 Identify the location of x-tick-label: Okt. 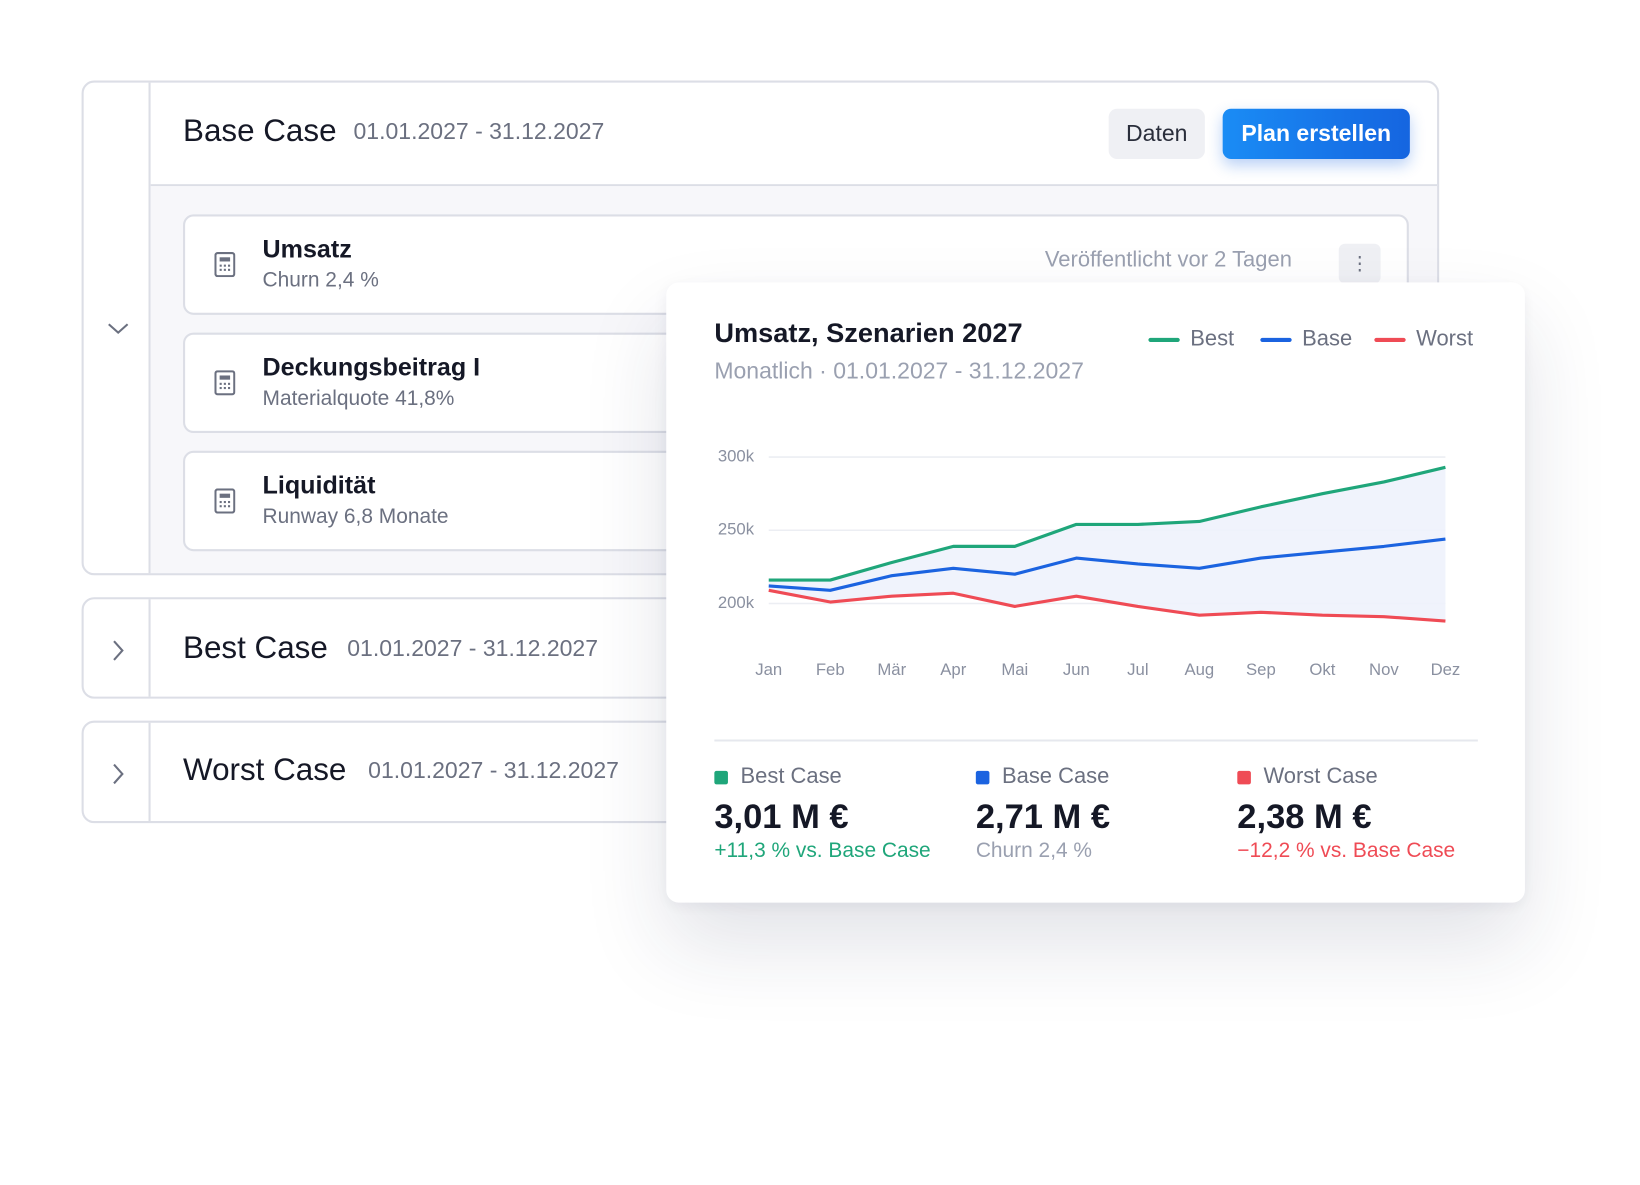
(1322, 669).